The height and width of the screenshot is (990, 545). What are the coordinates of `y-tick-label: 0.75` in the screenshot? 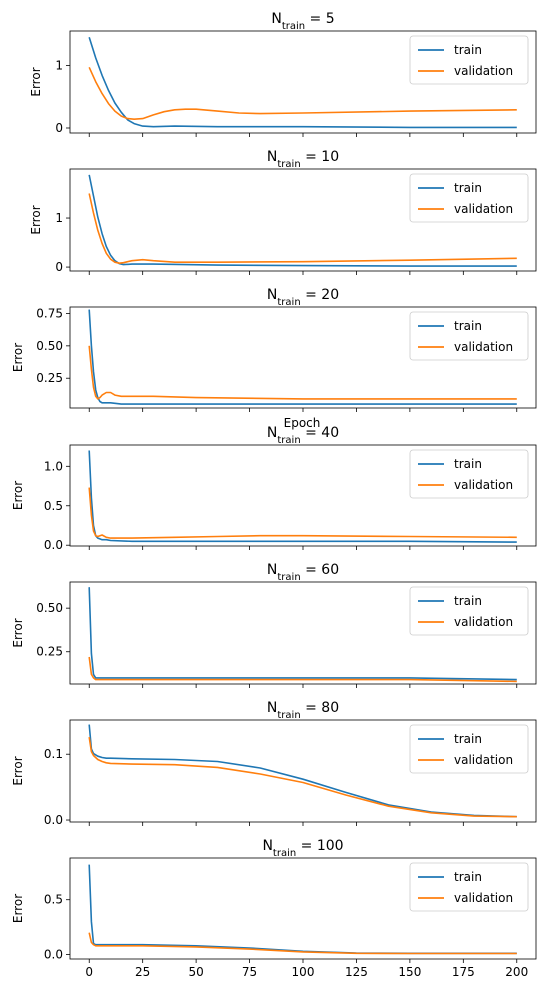 It's located at (49, 313).